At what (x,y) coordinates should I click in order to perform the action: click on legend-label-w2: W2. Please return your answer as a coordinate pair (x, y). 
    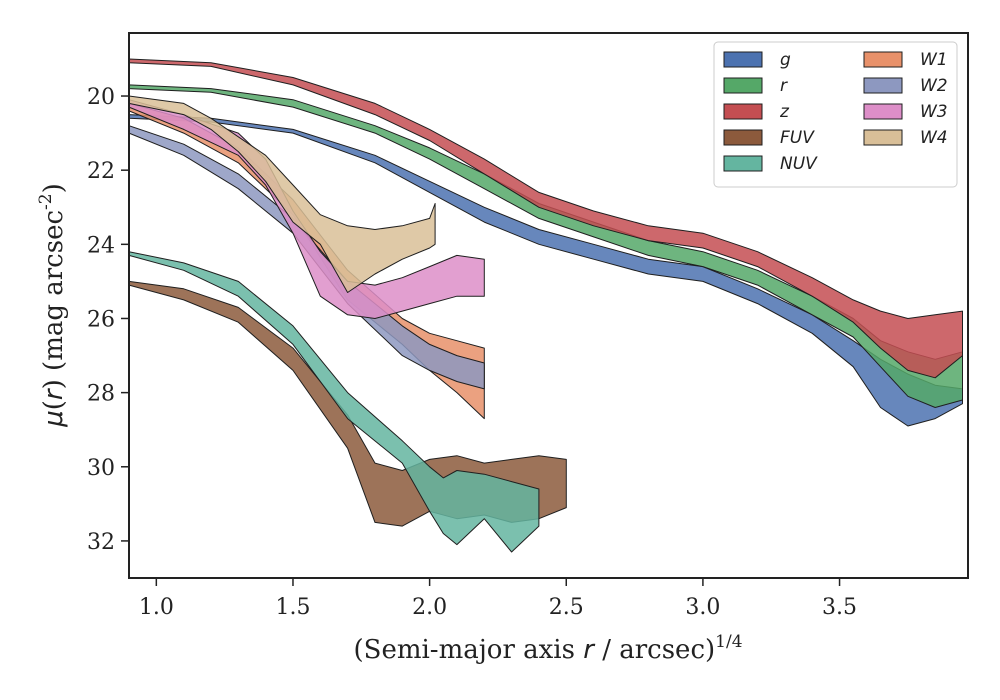
    Looking at the image, I should click on (934, 86).